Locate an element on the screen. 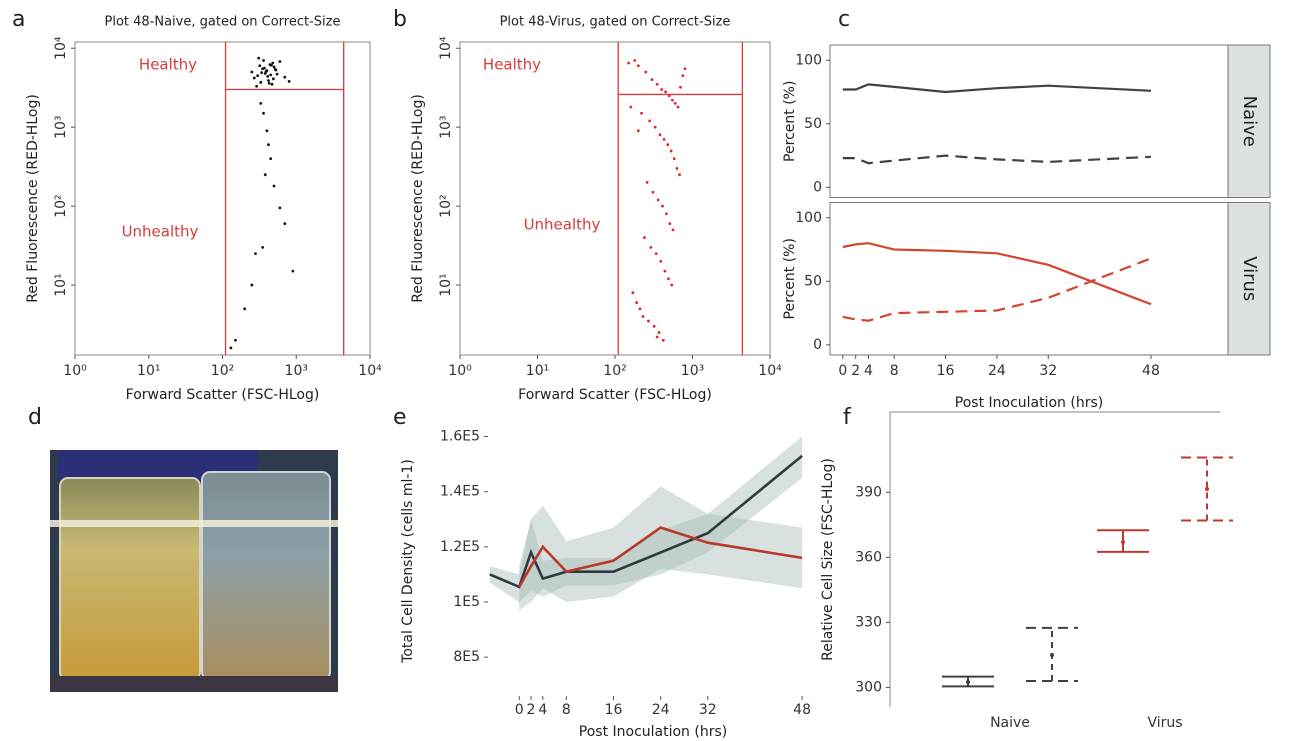  facet-label: Virus is located at coordinates (1249, 278).